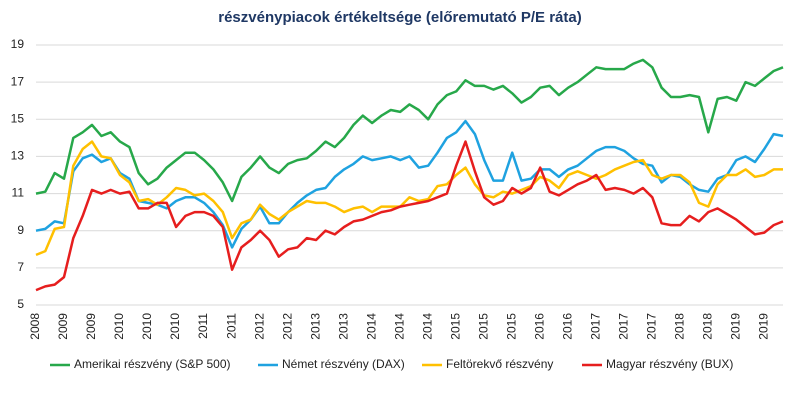  I want to click on y-tick-label: 9, so click(20, 230).